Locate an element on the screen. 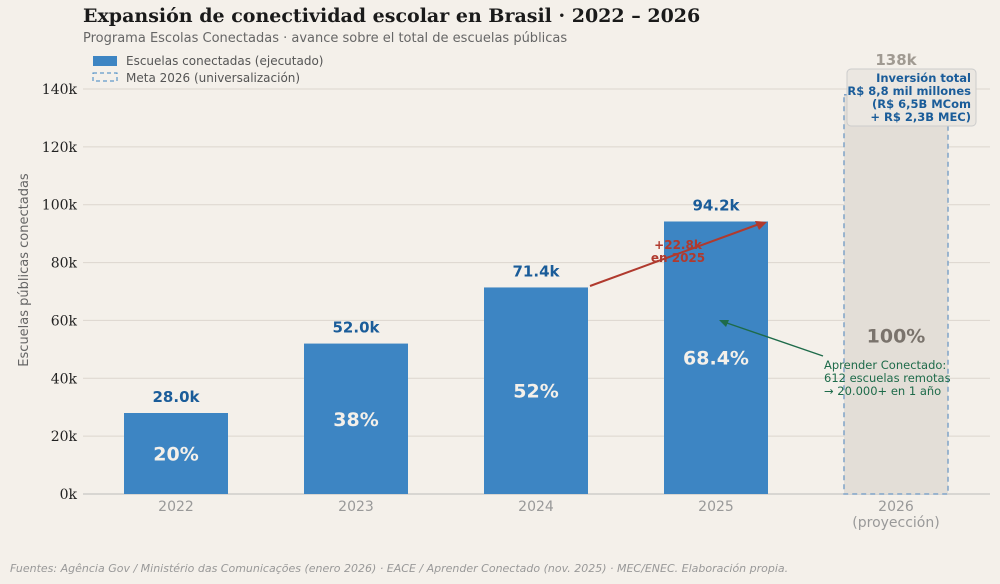  aprender-line-2: 612 escuelas remotas is located at coordinates (887, 378).